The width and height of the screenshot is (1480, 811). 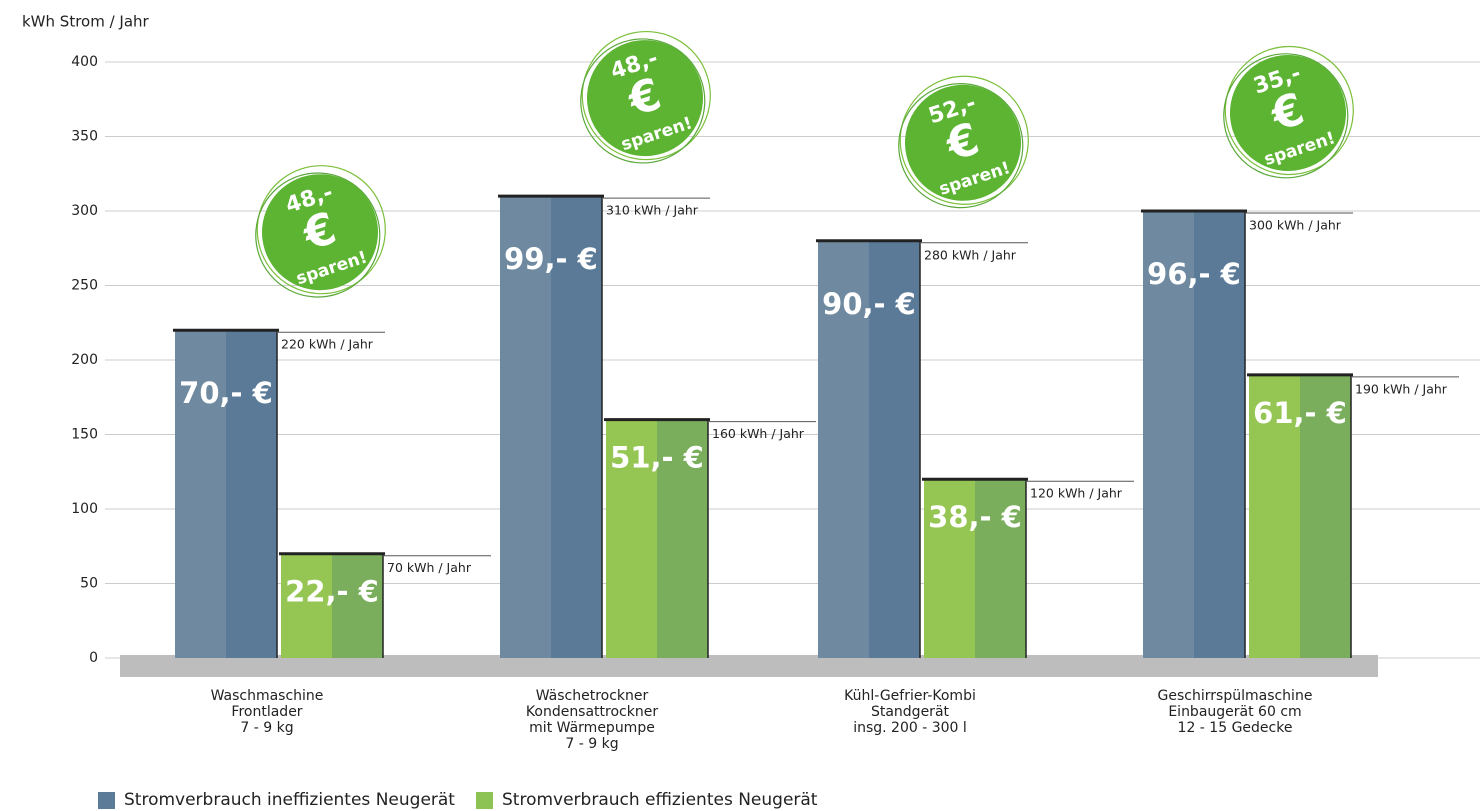 What do you see at coordinates (758, 433) in the screenshot?
I see `value-label: 160 kWh / Jahr` at bounding box center [758, 433].